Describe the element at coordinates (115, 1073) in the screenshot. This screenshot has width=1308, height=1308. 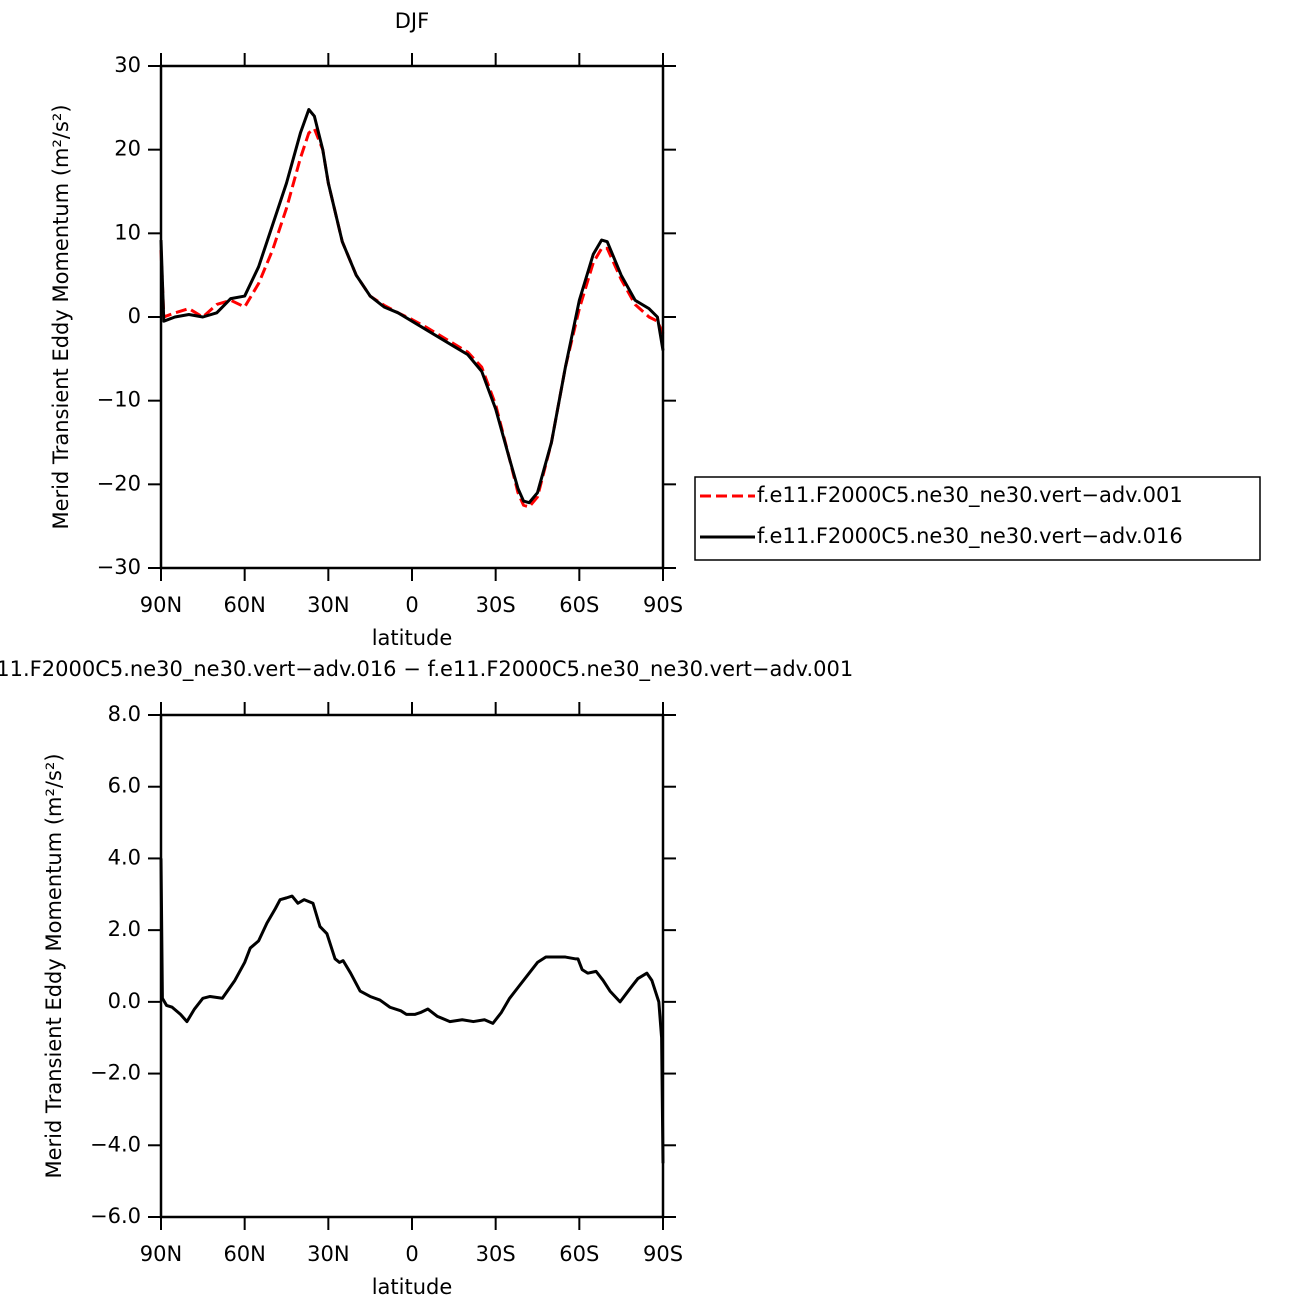
I see `y-tick-label: −2.0` at that location.